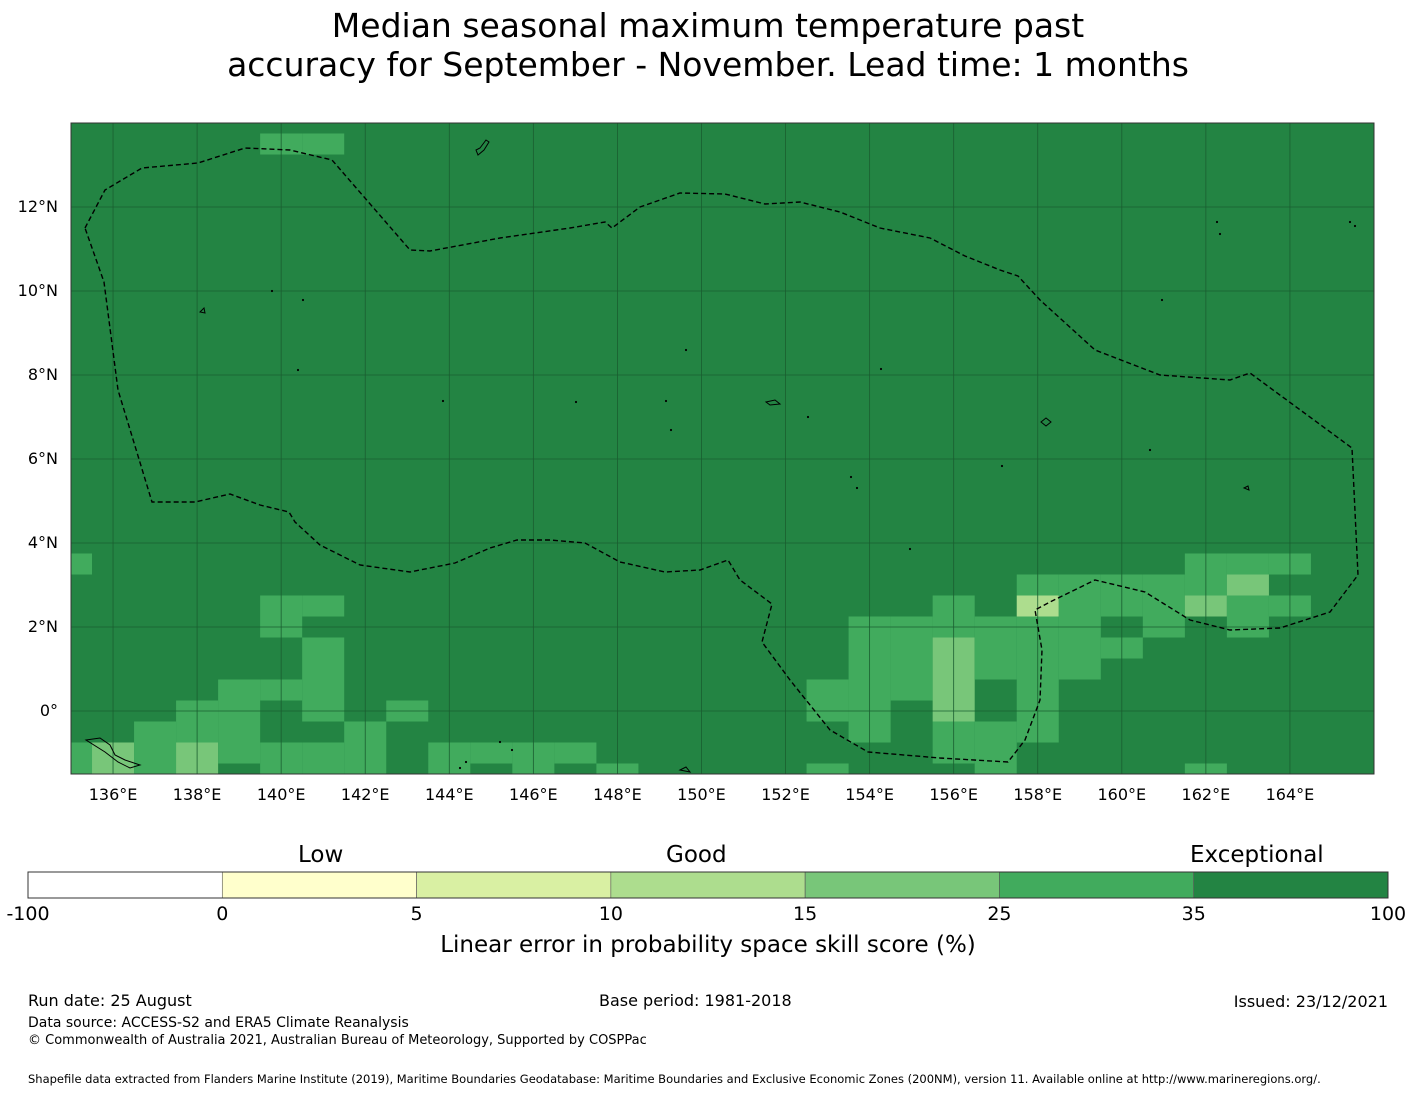 The height and width of the screenshot is (1095, 1416). What do you see at coordinates (610, 914) in the screenshot?
I see `colorbar-tick: 10` at bounding box center [610, 914].